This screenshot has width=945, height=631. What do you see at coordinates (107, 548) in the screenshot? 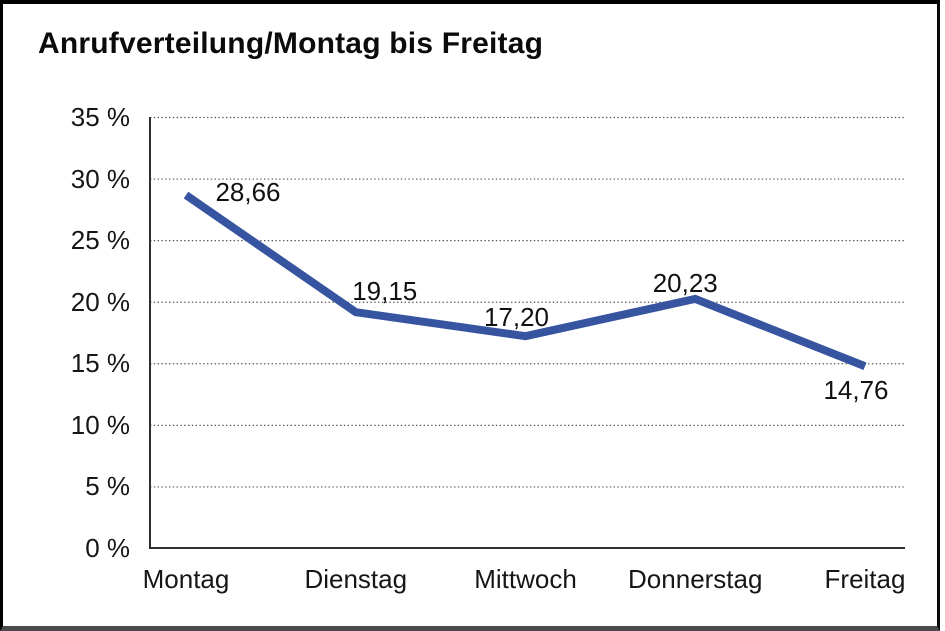
I see `y-tick-label: 0 %` at bounding box center [107, 548].